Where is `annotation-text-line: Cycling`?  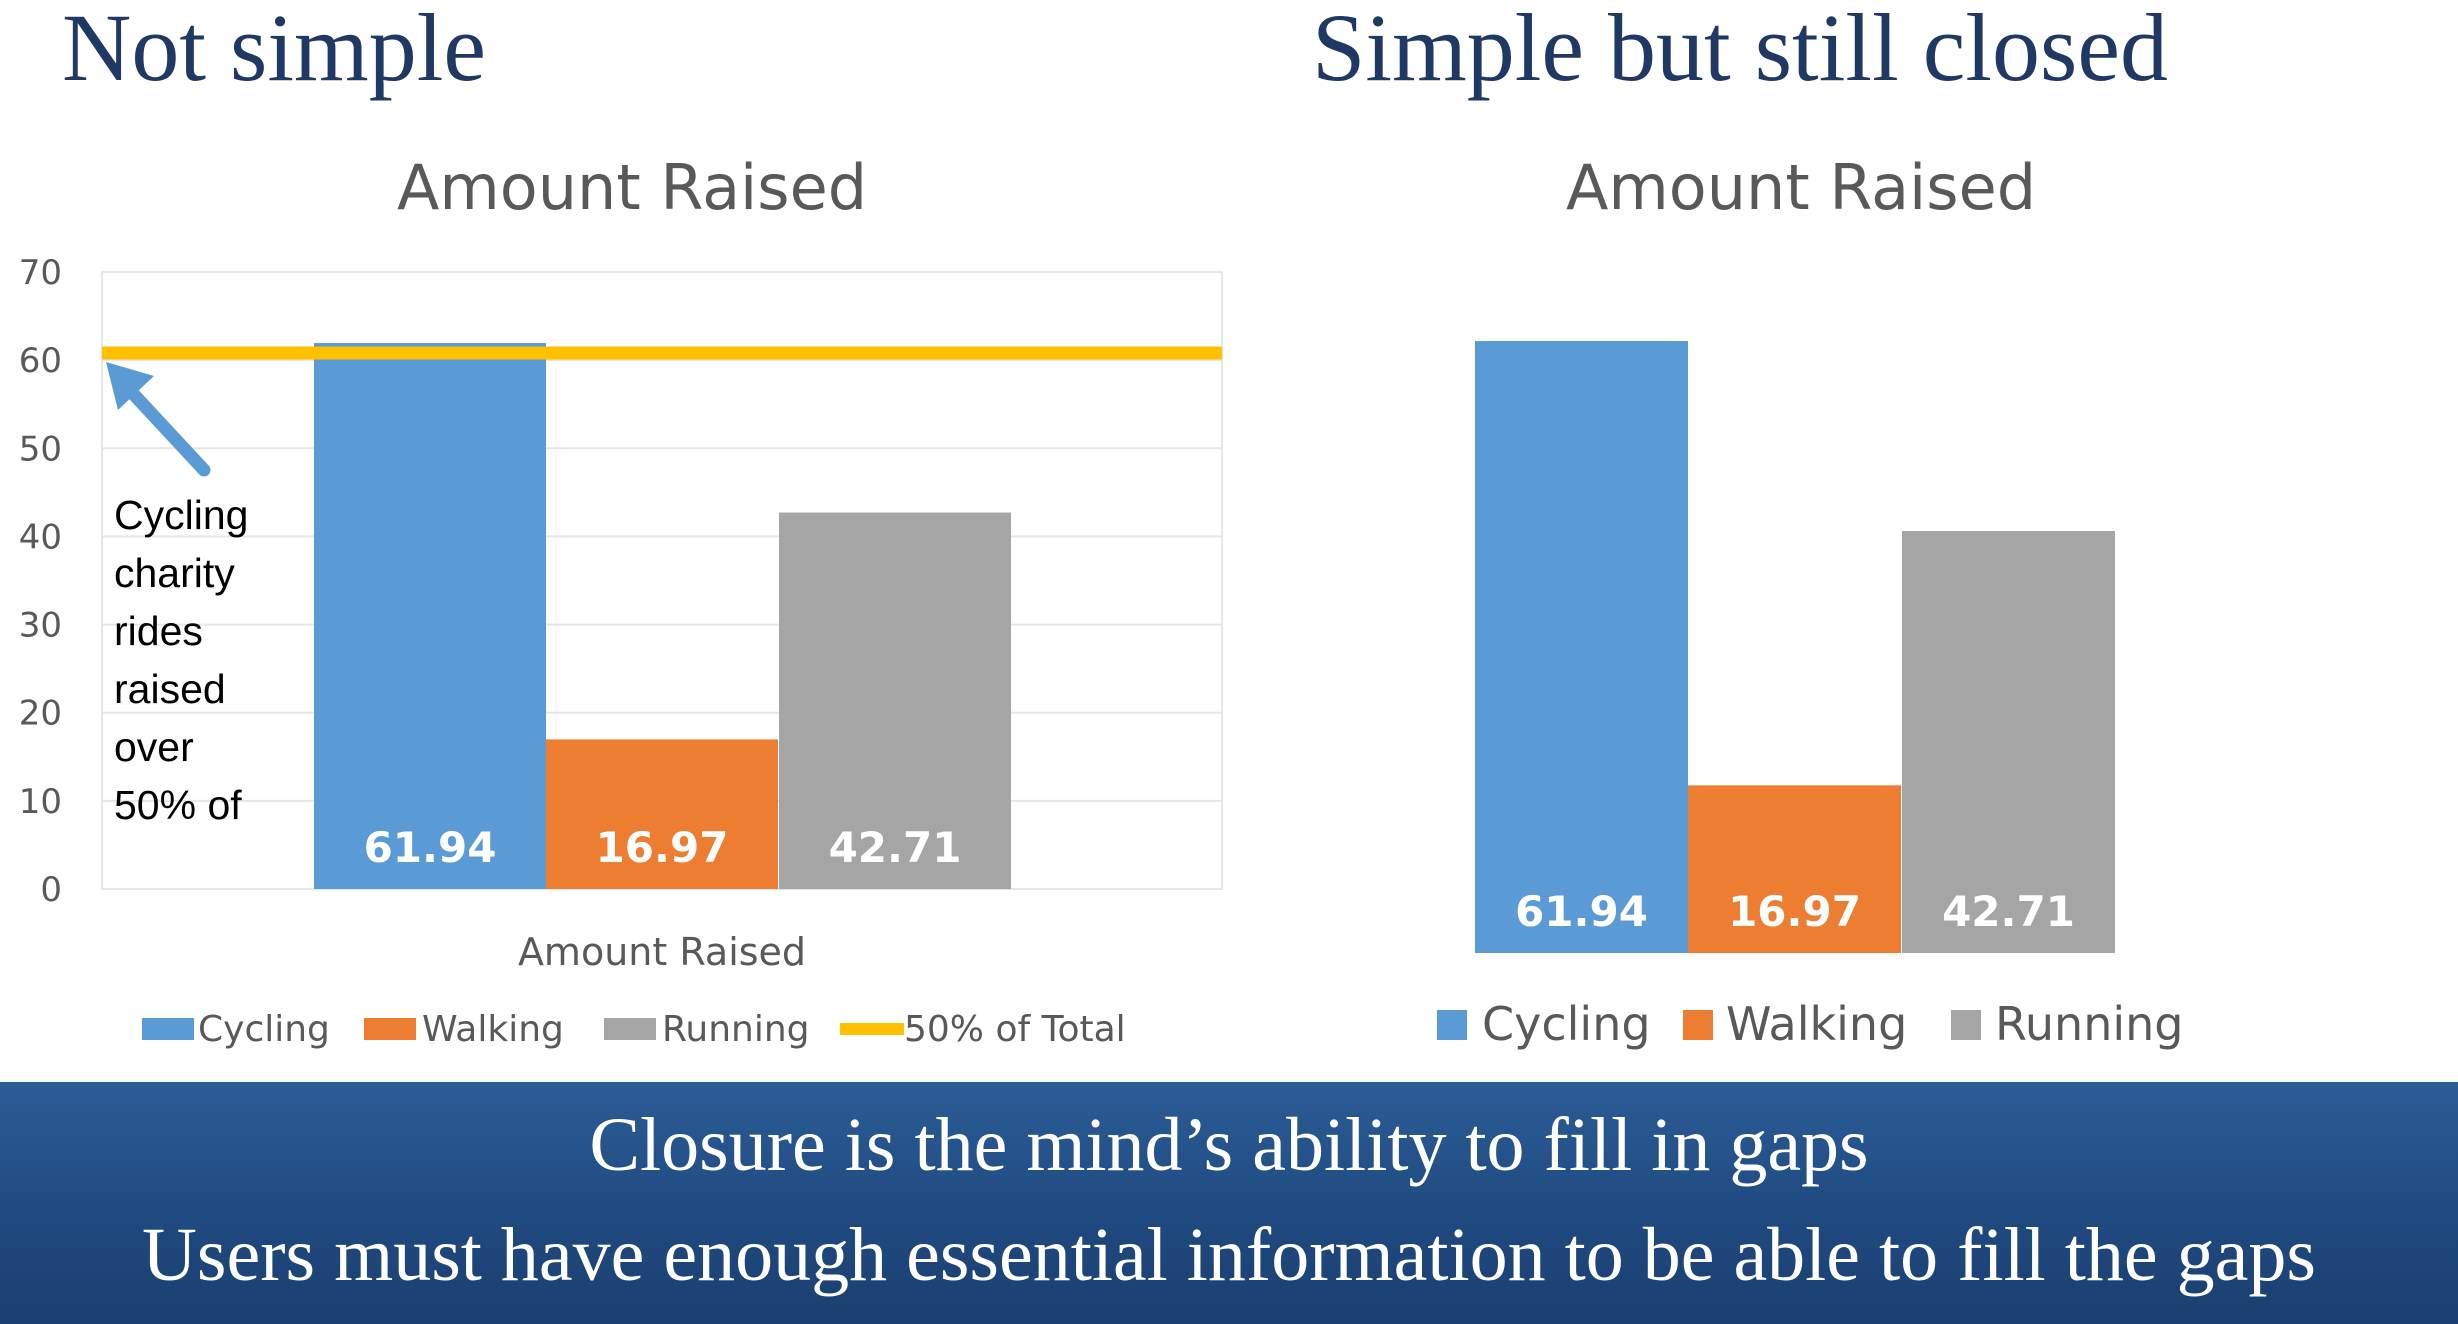
annotation-text-line: Cycling is located at coordinates (181, 515).